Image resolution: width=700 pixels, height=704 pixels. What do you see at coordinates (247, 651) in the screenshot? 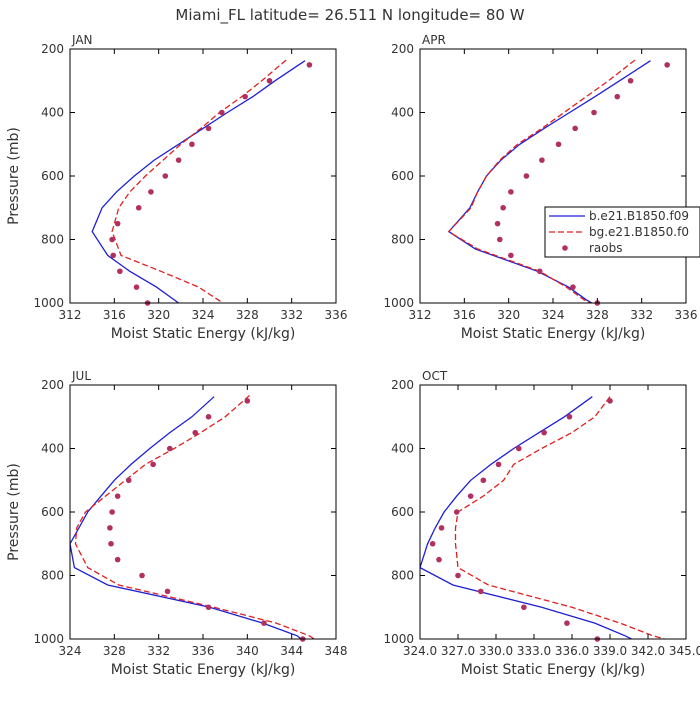
I see `x-tick-label: 340` at bounding box center [247, 651].